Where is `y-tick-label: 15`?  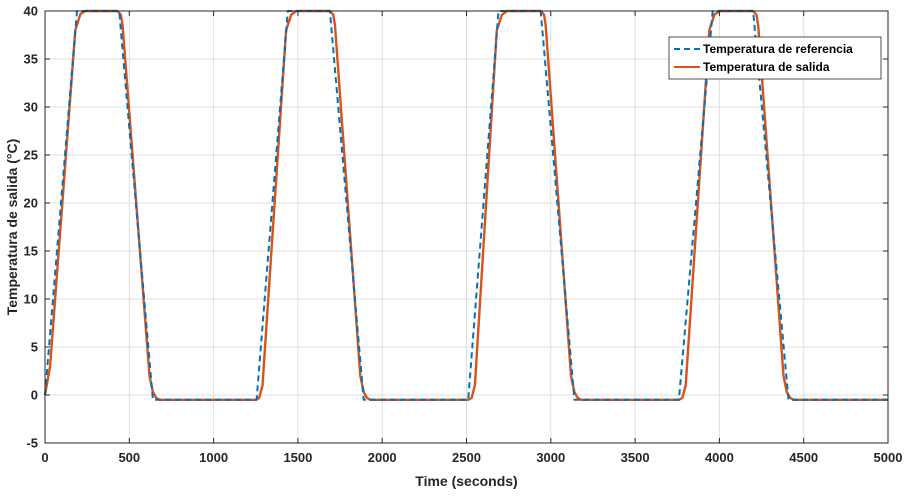
y-tick-label: 15 is located at coordinates (31, 251).